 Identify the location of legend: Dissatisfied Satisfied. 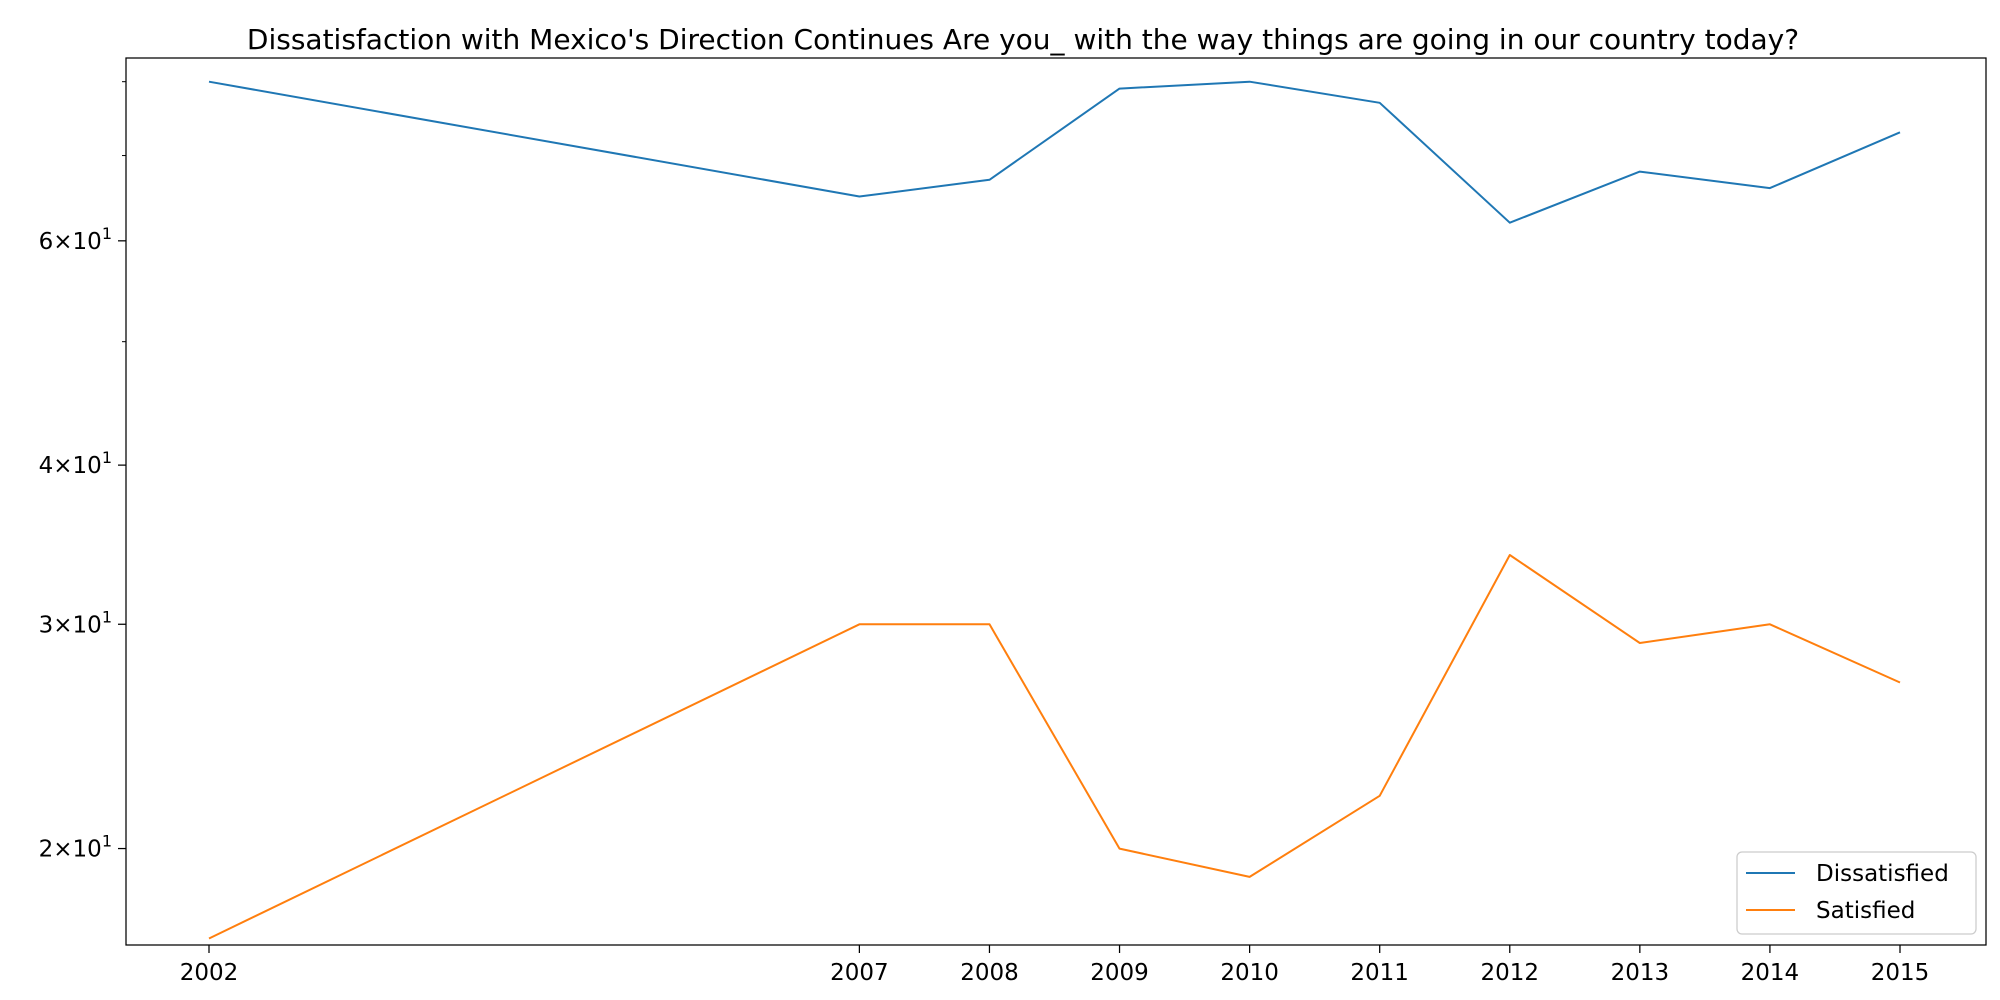
(1856, 893).